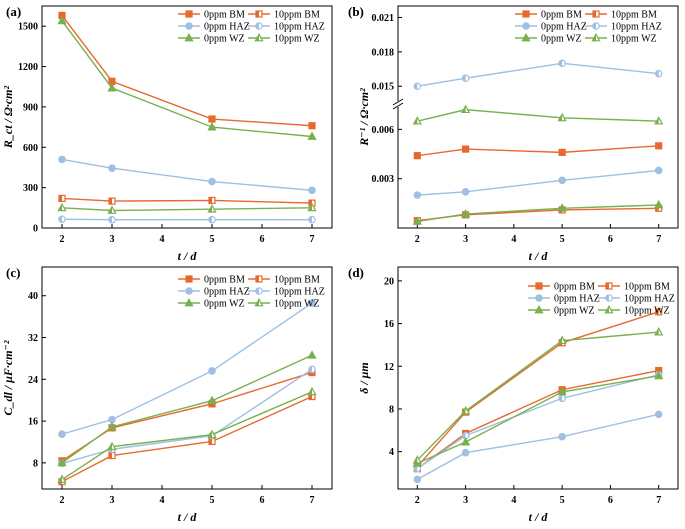  Describe the element at coordinates (383, 52) in the screenshot. I see `y-tick-label: 0.018` at that location.